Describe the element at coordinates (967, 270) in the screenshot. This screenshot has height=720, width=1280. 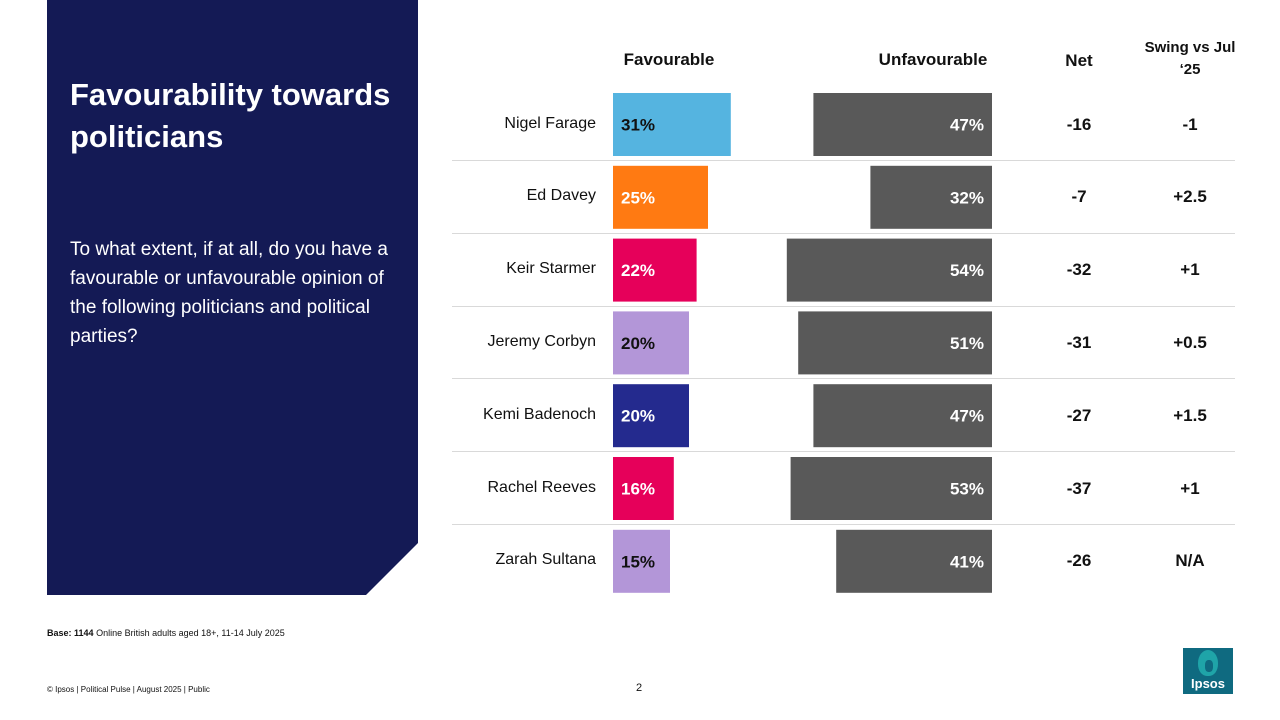
I see `unfavourable-label: 54%` at that location.